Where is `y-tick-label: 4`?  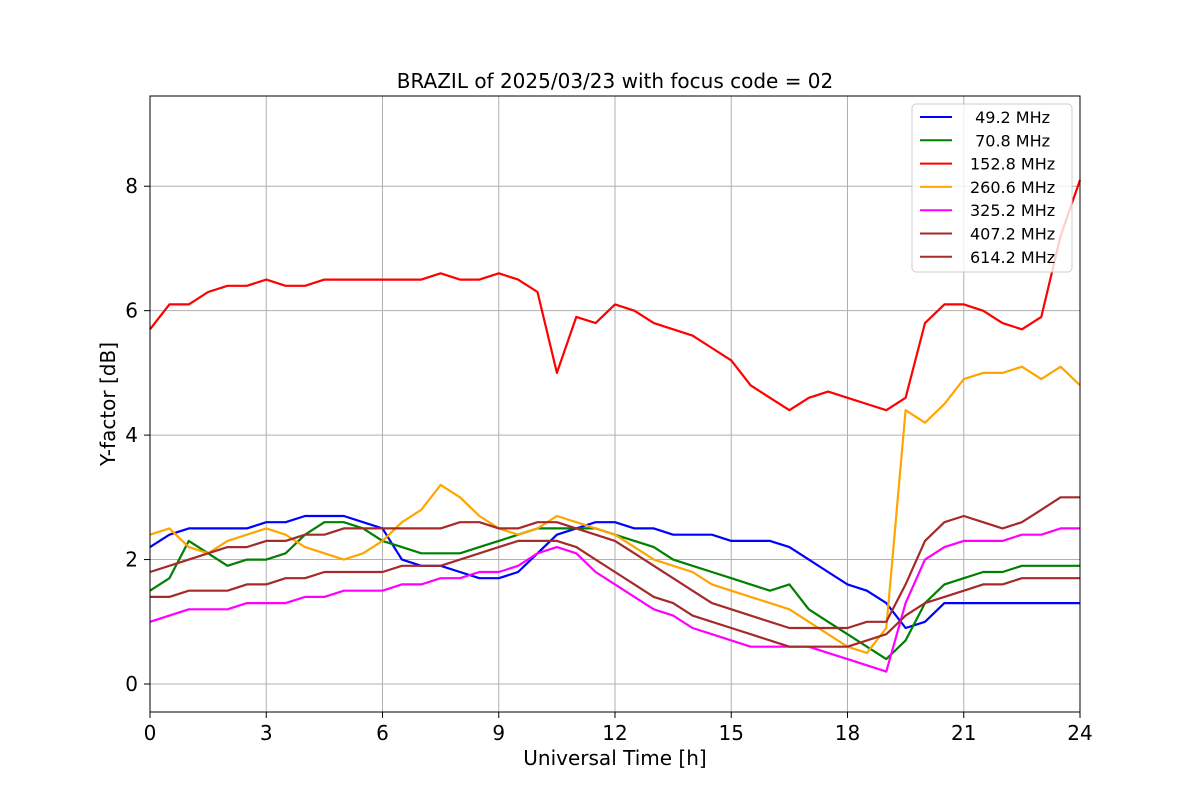
y-tick-label: 4 is located at coordinates (131, 435).